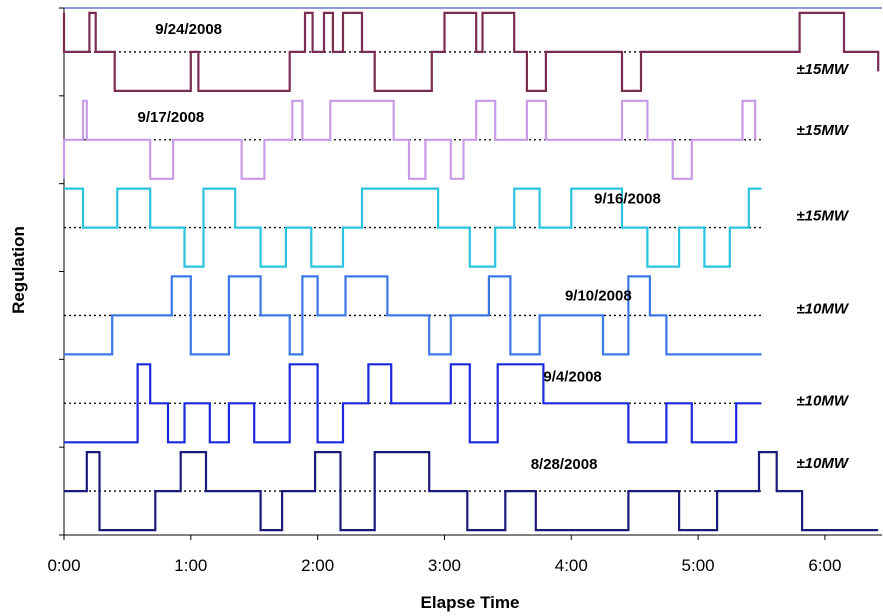  What do you see at coordinates (470, 602) in the screenshot?
I see `x-axis-title: Elapse Time` at bounding box center [470, 602].